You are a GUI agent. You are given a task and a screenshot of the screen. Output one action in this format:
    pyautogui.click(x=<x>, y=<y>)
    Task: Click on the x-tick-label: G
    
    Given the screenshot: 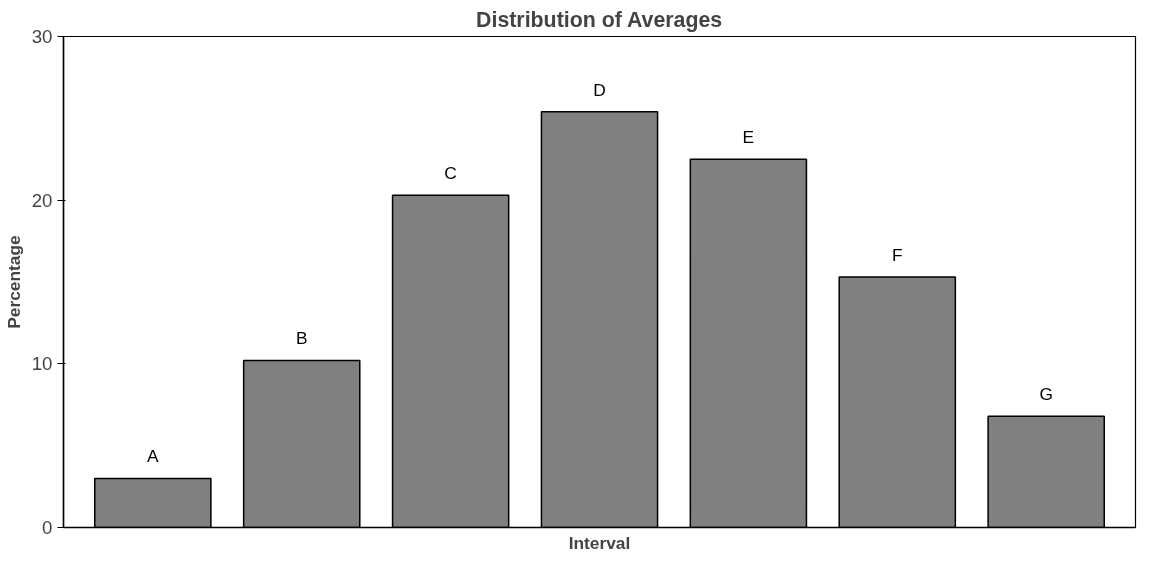 What is the action you would take?
    pyautogui.click(x=1046, y=393)
    